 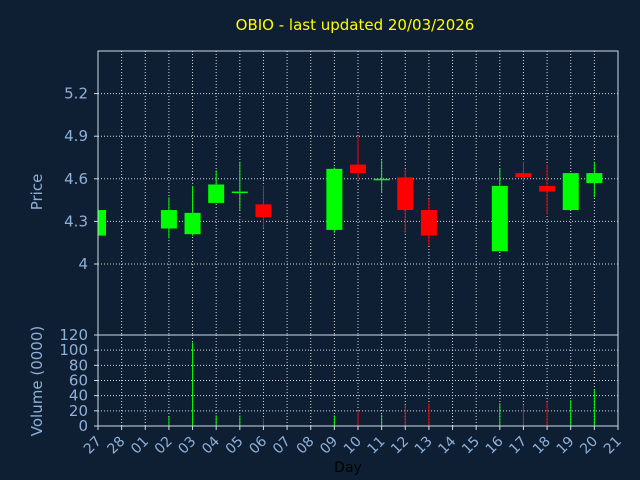 What do you see at coordinates (211, 445) in the screenshot?
I see `day-tick-label: 04` at bounding box center [211, 445].